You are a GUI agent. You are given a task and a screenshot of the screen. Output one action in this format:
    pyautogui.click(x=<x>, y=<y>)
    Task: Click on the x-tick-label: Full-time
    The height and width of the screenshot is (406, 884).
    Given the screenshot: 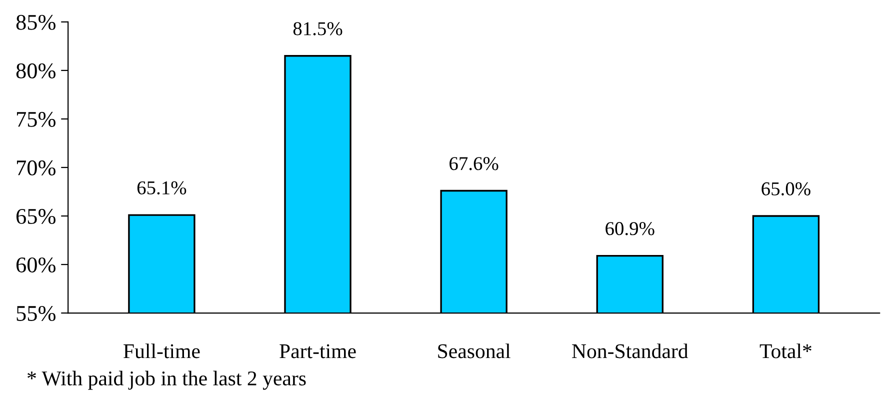 What is the action you would take?
    pyautogui.click(x=162, y=351)
    